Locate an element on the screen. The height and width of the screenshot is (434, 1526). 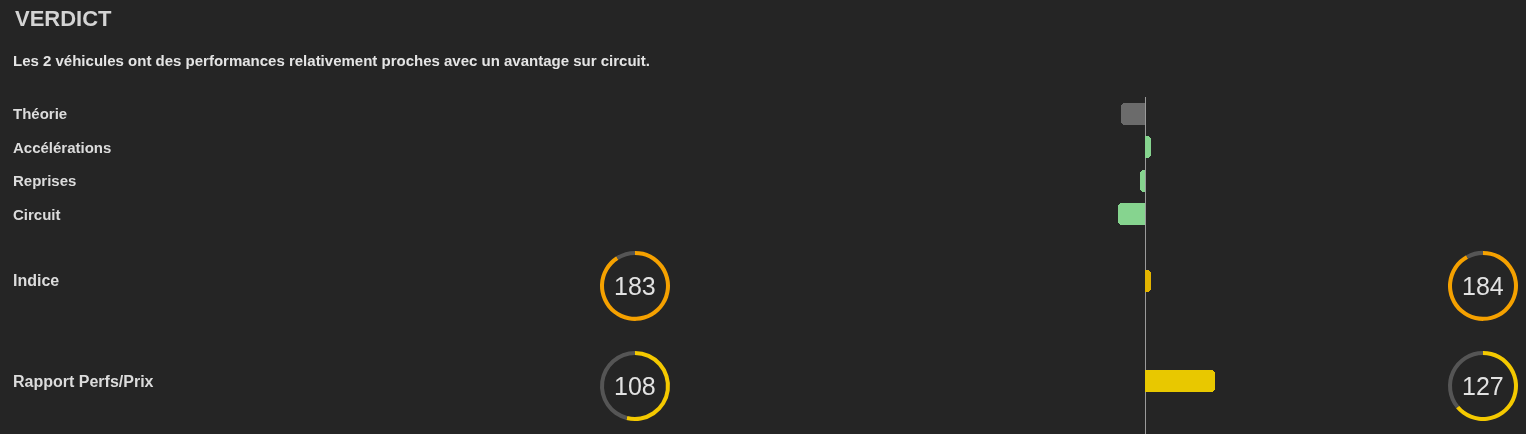
text: 127 is located at coordinates (1483, 386).